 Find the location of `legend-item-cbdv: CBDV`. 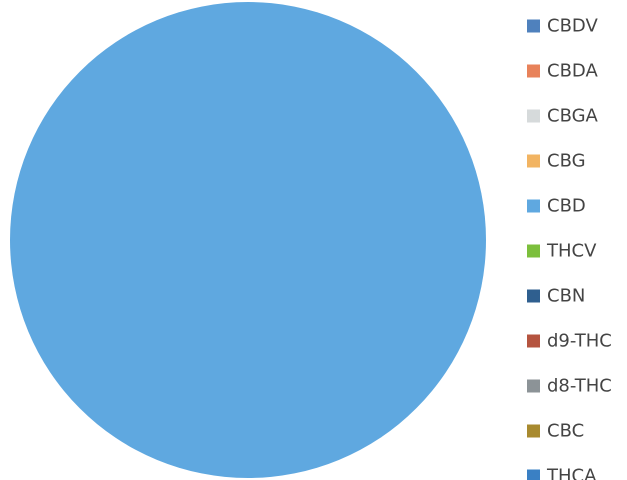

legend-item-cbdv: CBDV is located at coordinates (562, 26).